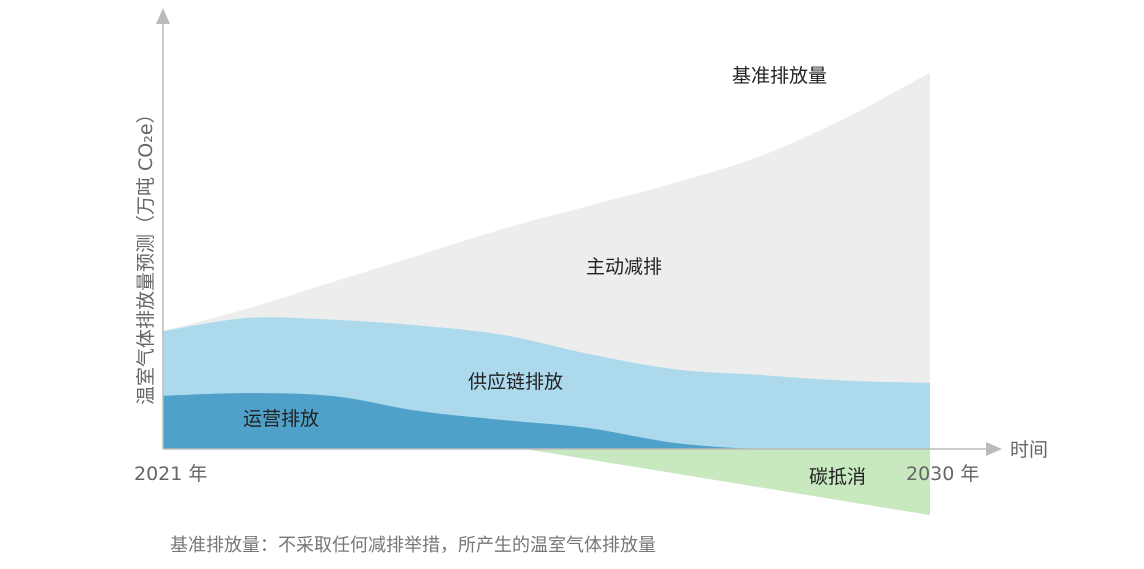 This screenshot has height=569, width=1144. What do you see at coordinates (624, 267) in the screenshot?
I see `annotation-active-reduction: 主动减排` at bounding box center [624, 267].